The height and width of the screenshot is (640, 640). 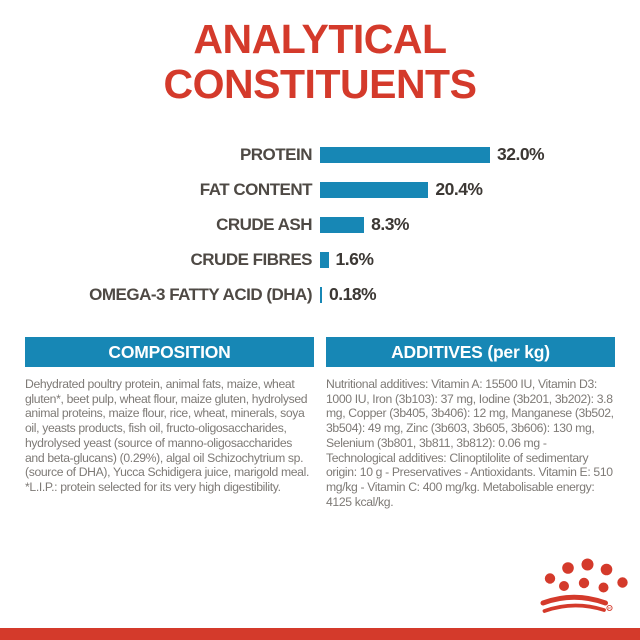 I want to click on chart-value-label: 32.0%, so click(x=521, y=154).